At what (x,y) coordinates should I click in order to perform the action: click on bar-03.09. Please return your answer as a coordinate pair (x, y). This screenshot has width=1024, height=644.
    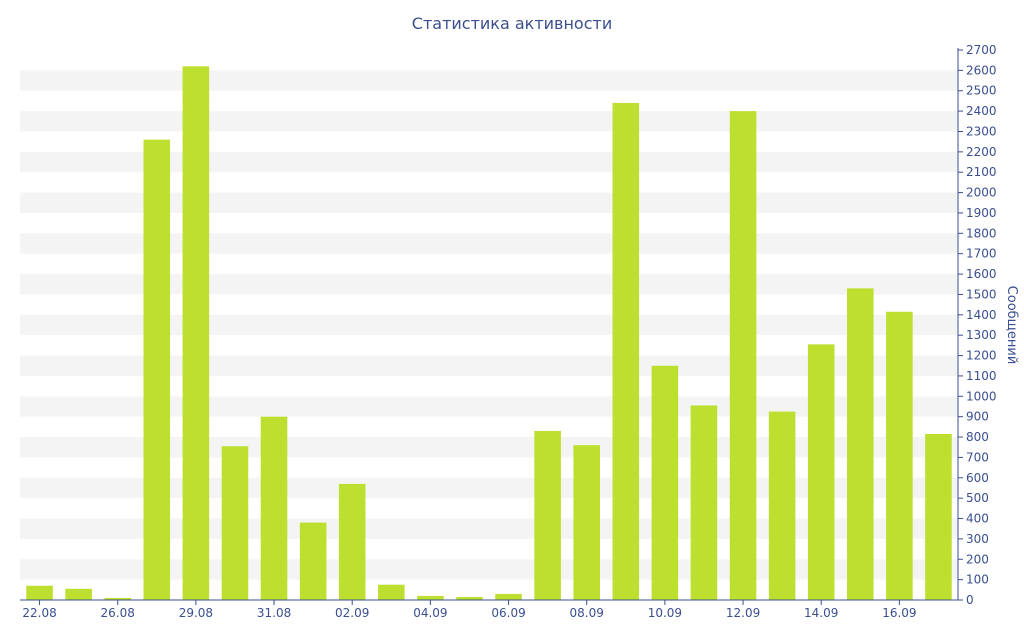
    Looking at the image, I should click on (391, 592).